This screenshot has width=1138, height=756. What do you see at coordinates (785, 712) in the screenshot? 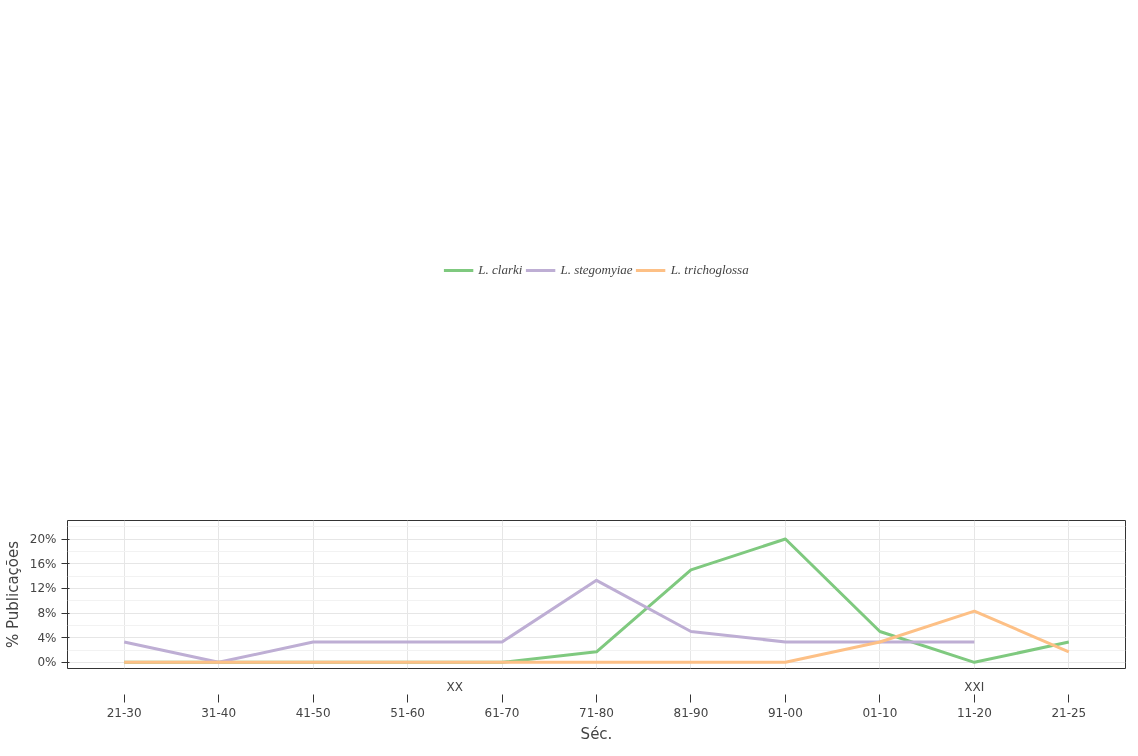
I see `x-tick-label: 91-00` at bounding box center [785, 712].